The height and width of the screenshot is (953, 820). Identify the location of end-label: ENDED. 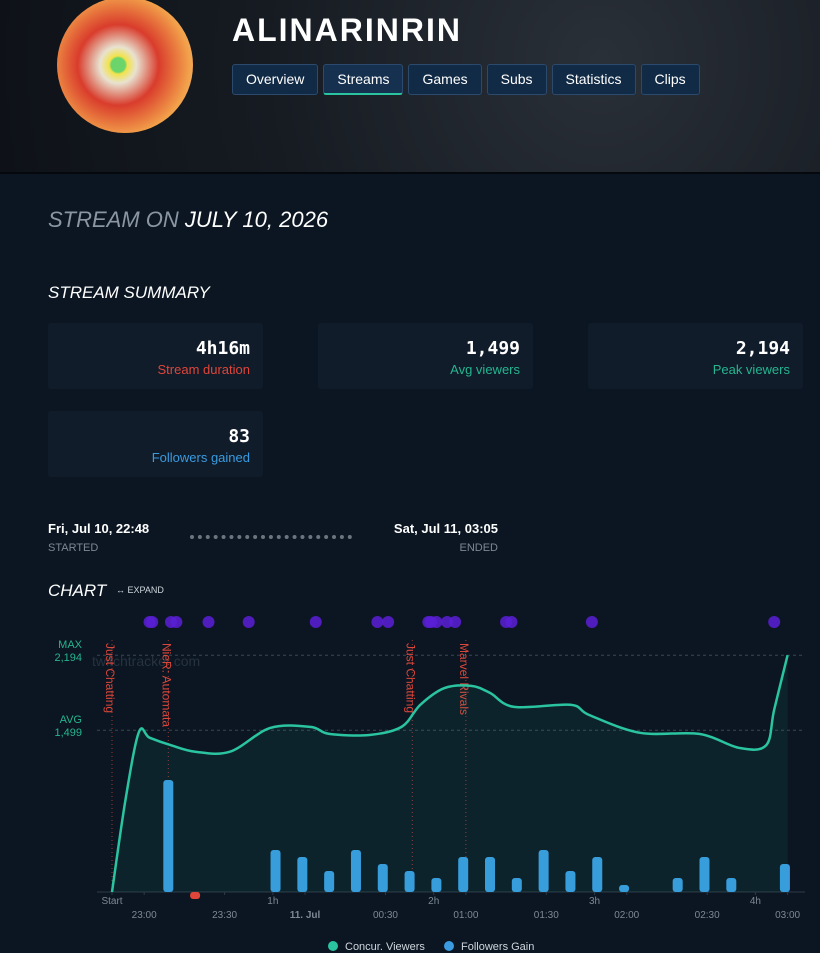
(478, 548).